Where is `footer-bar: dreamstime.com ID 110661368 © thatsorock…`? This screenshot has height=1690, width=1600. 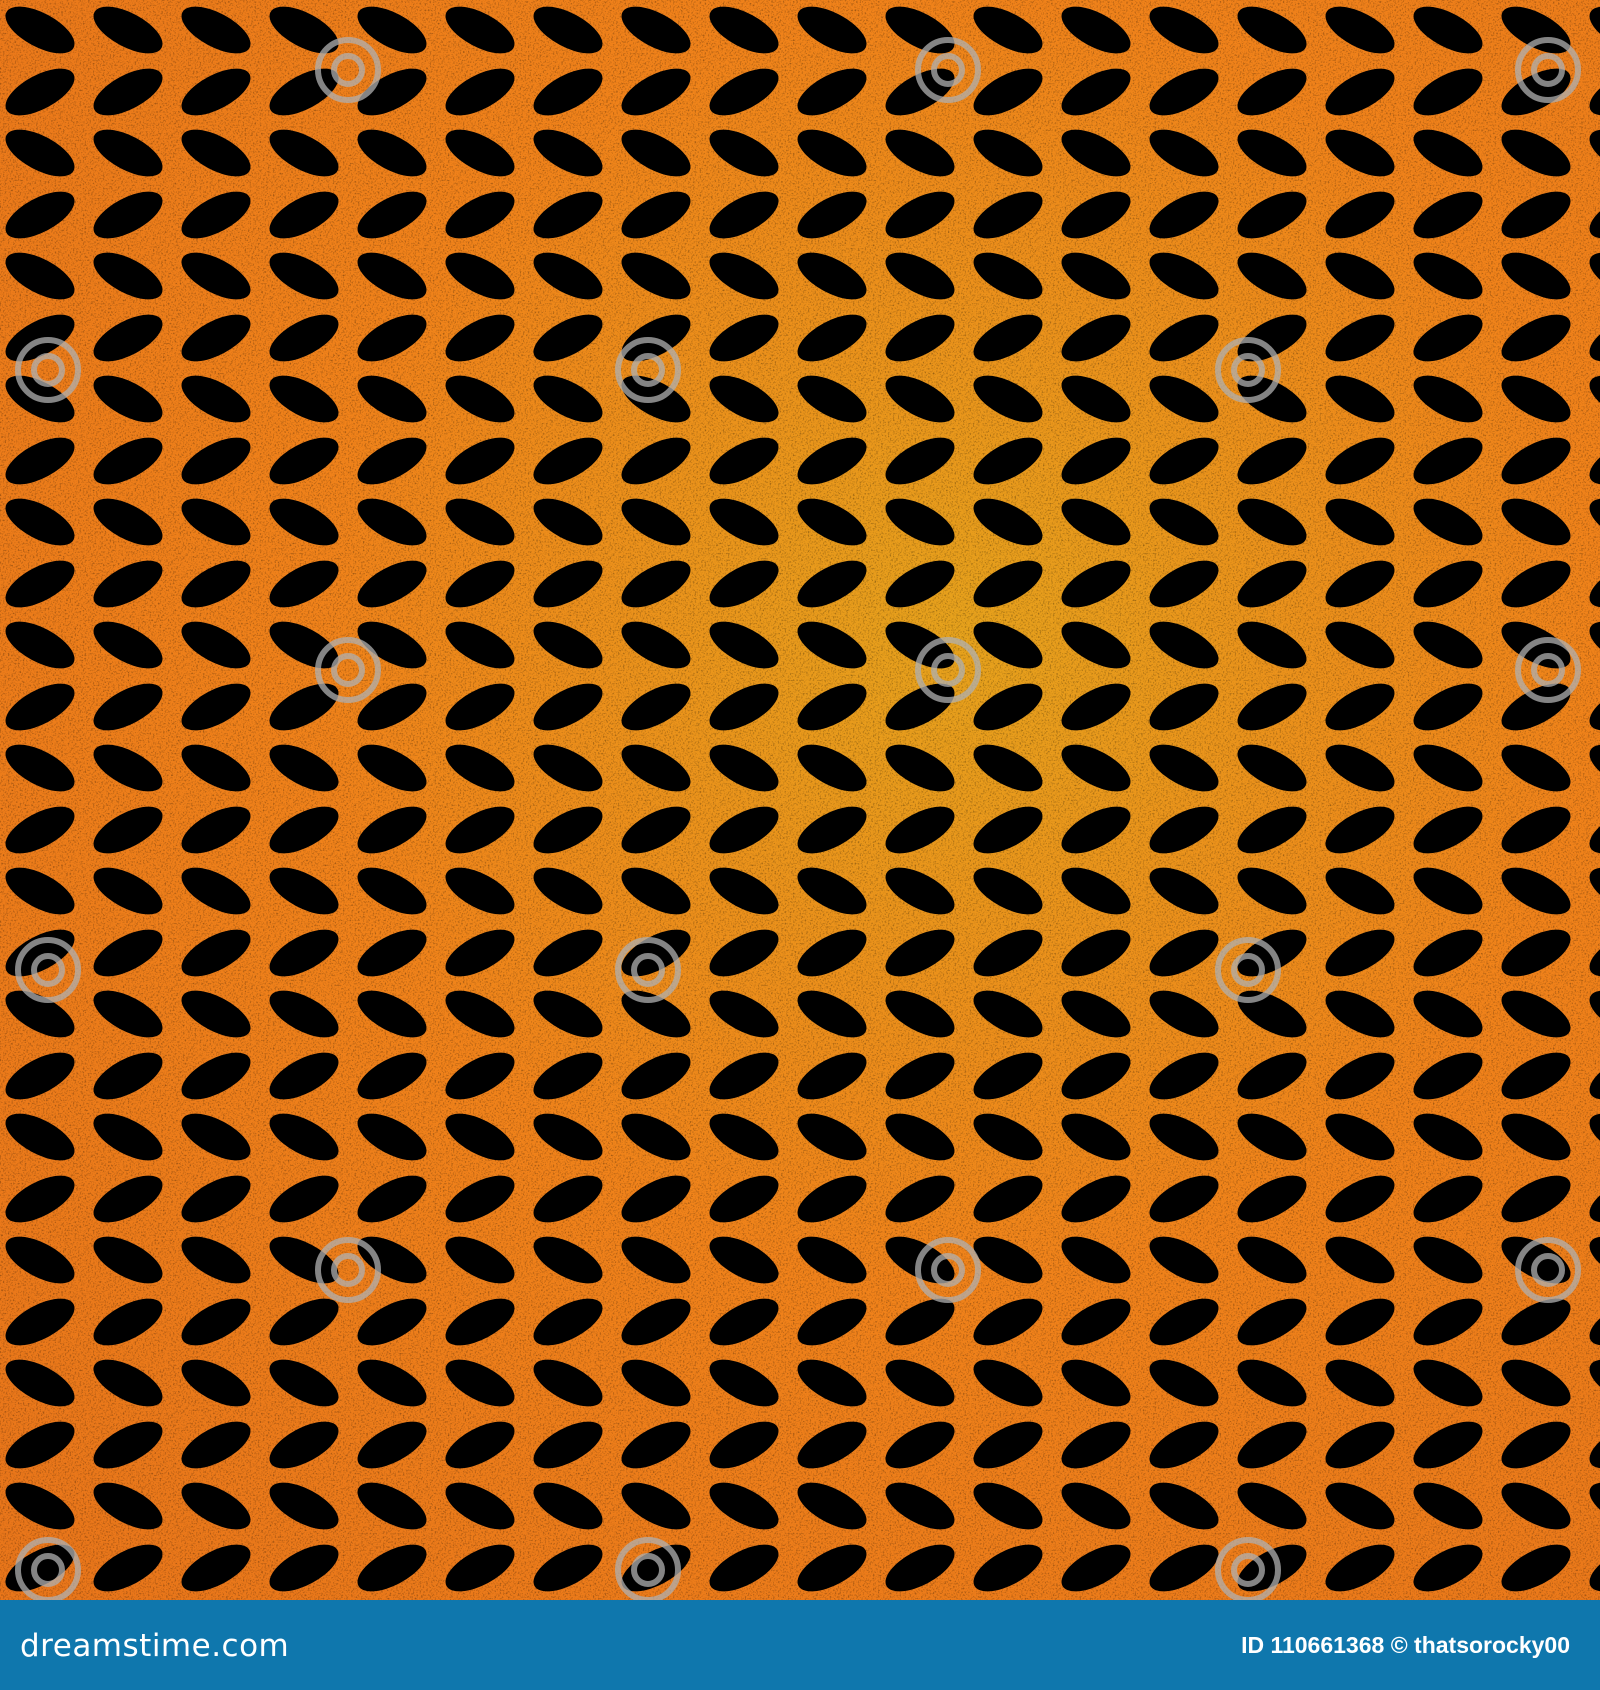 footer-bar: dreamstime.com ID 110661368 © thatsorock… is located at coordinates (800, 1645).